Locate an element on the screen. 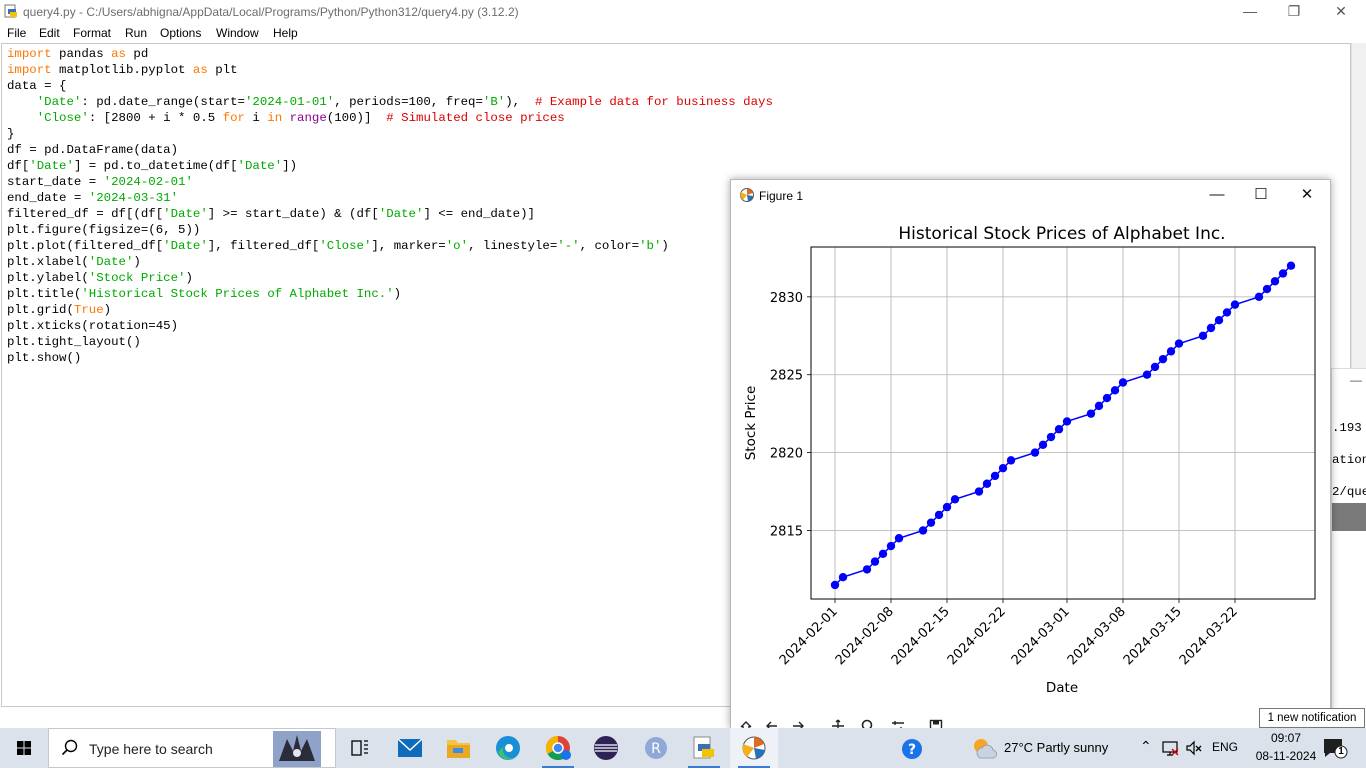  x-tick-label: 2024-03-08 is located at coordinates (1097, 636).